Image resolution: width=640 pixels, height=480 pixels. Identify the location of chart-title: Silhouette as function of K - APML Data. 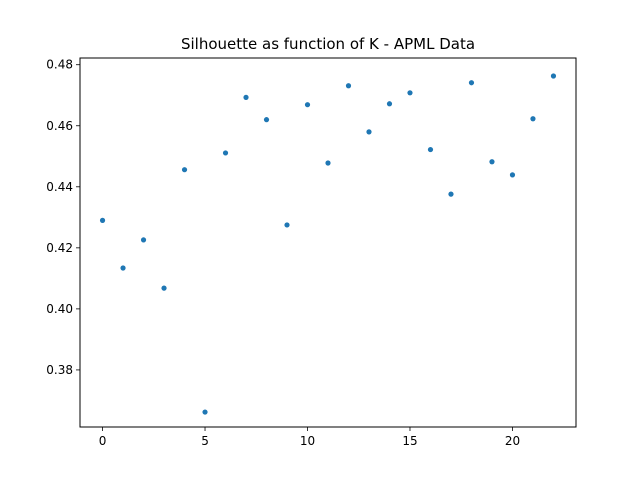
(328, 44).